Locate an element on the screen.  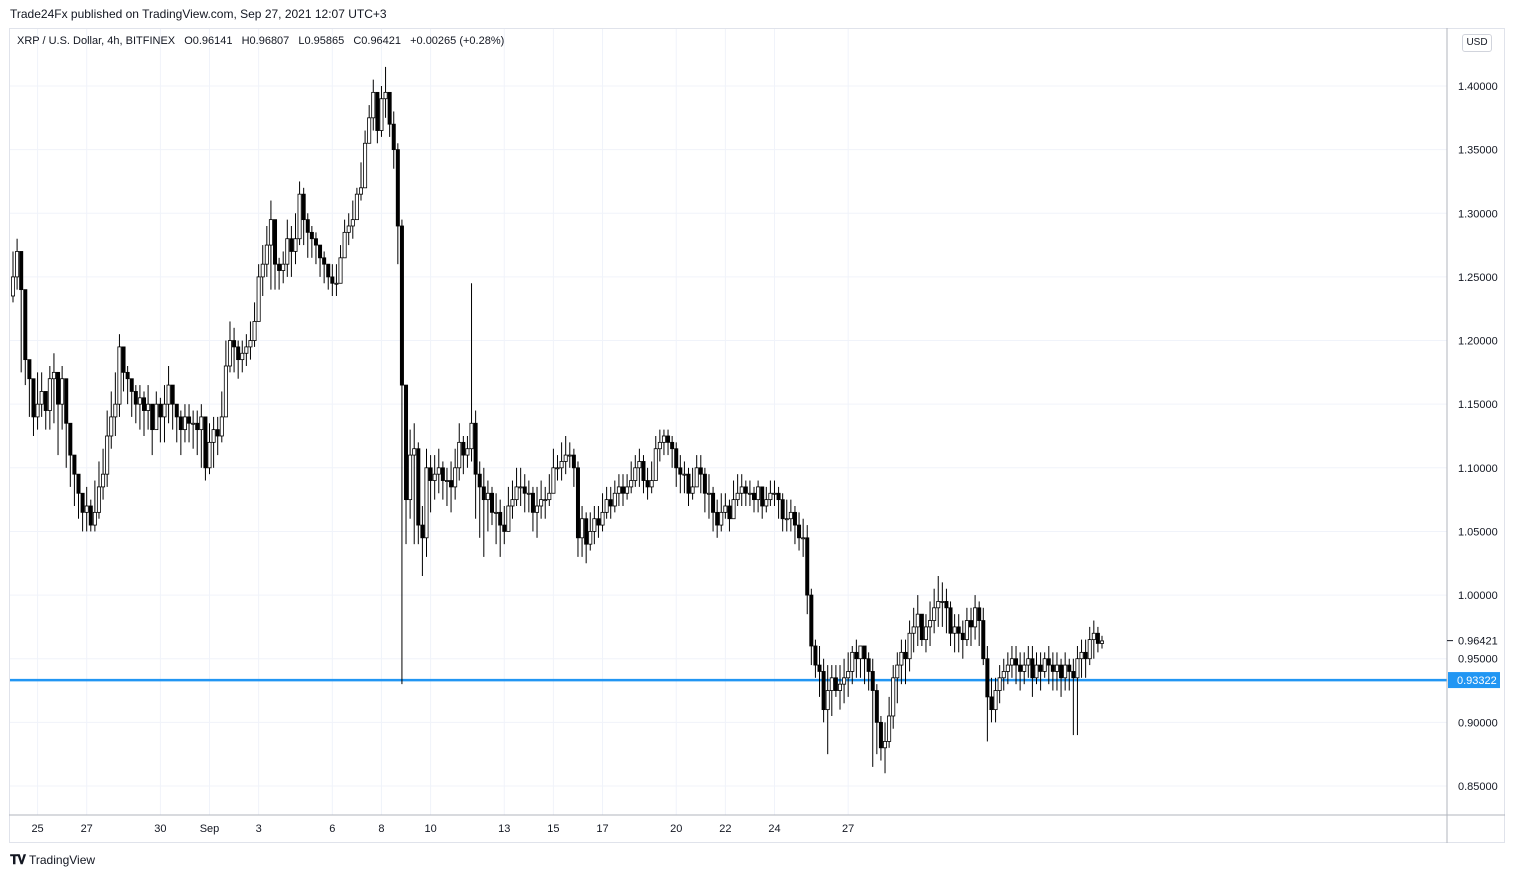
time-axis: 25 27 30 Sep 3 6 8 10 13 15 17 20 22 24 27 is located at coordinates (757, 824).